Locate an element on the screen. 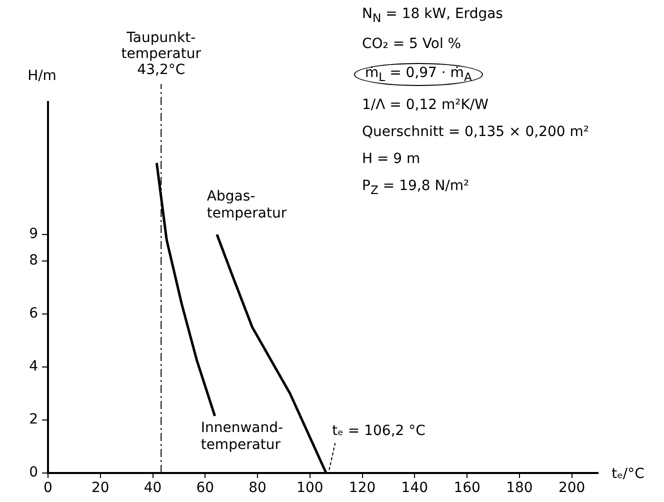  y-tick-label: 9 is located at coordinates (33, 234).